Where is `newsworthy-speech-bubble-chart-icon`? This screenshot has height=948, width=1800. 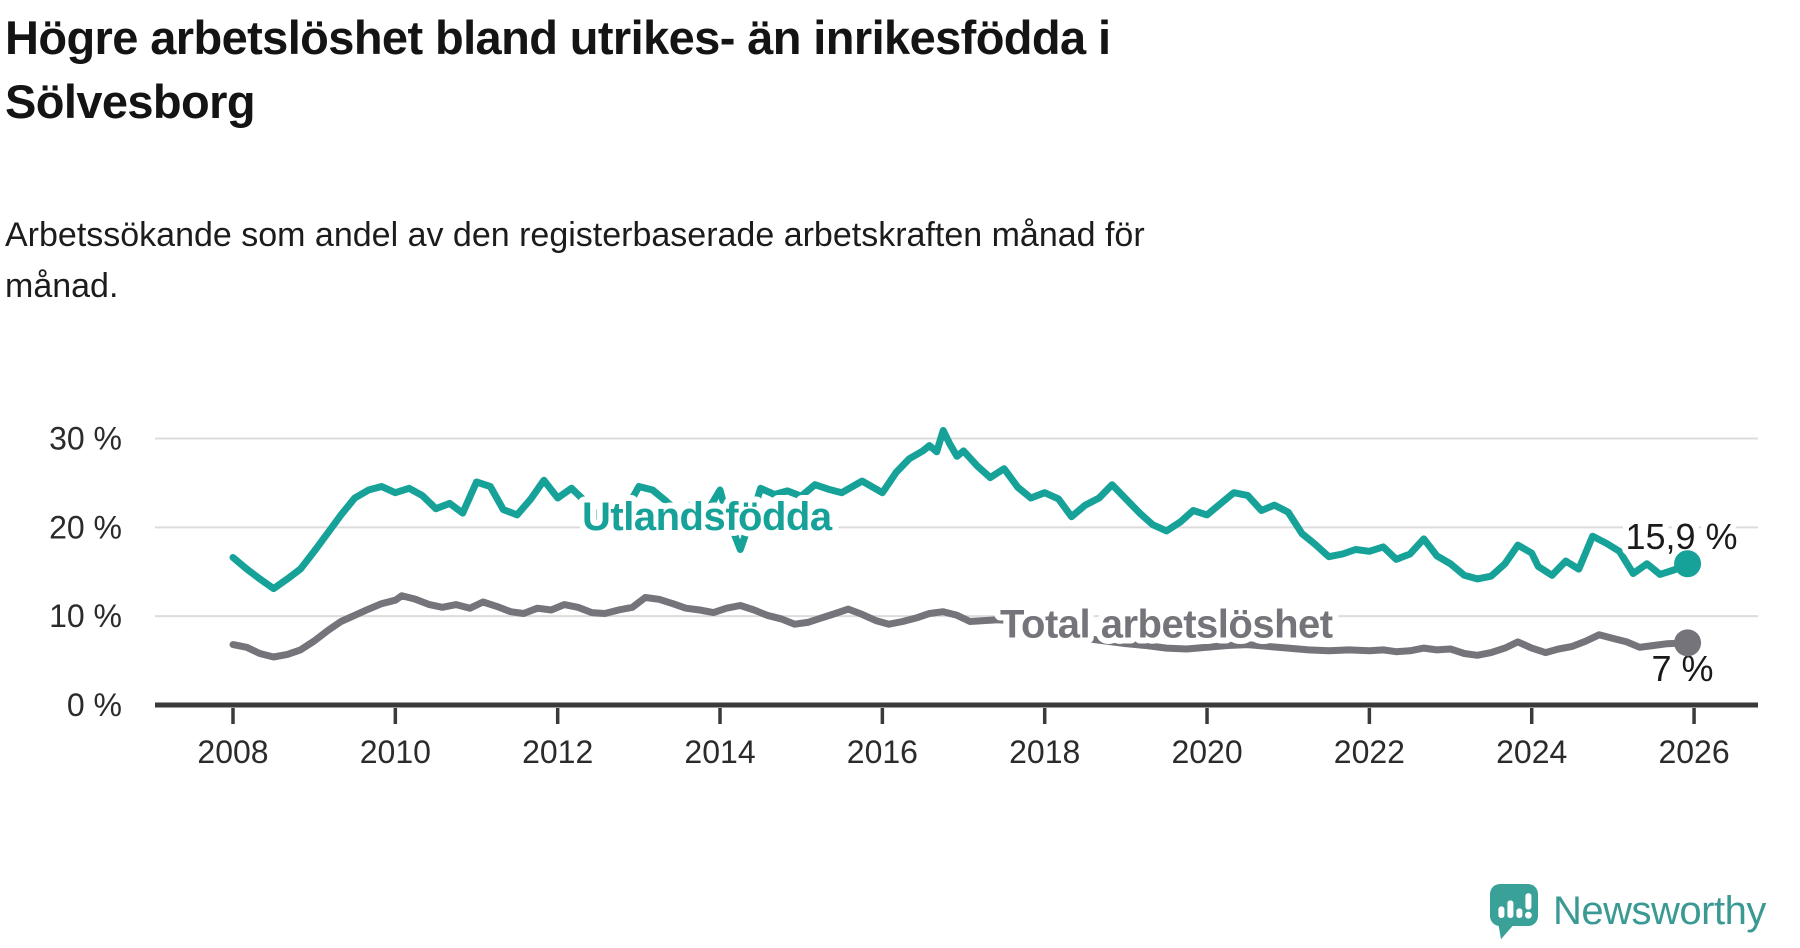 newsworthy-speech-bubble-chart-icon is located at coordinates (1514, 912).